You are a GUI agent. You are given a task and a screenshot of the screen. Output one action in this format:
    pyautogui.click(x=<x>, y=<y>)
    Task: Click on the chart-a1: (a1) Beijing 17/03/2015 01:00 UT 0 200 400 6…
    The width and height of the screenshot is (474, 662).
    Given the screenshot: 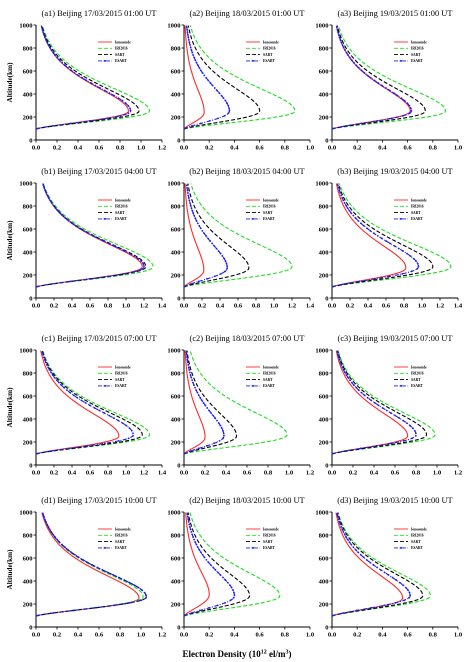 What is the action you would take?
    pyautogui.click(x=86, y=80)
    